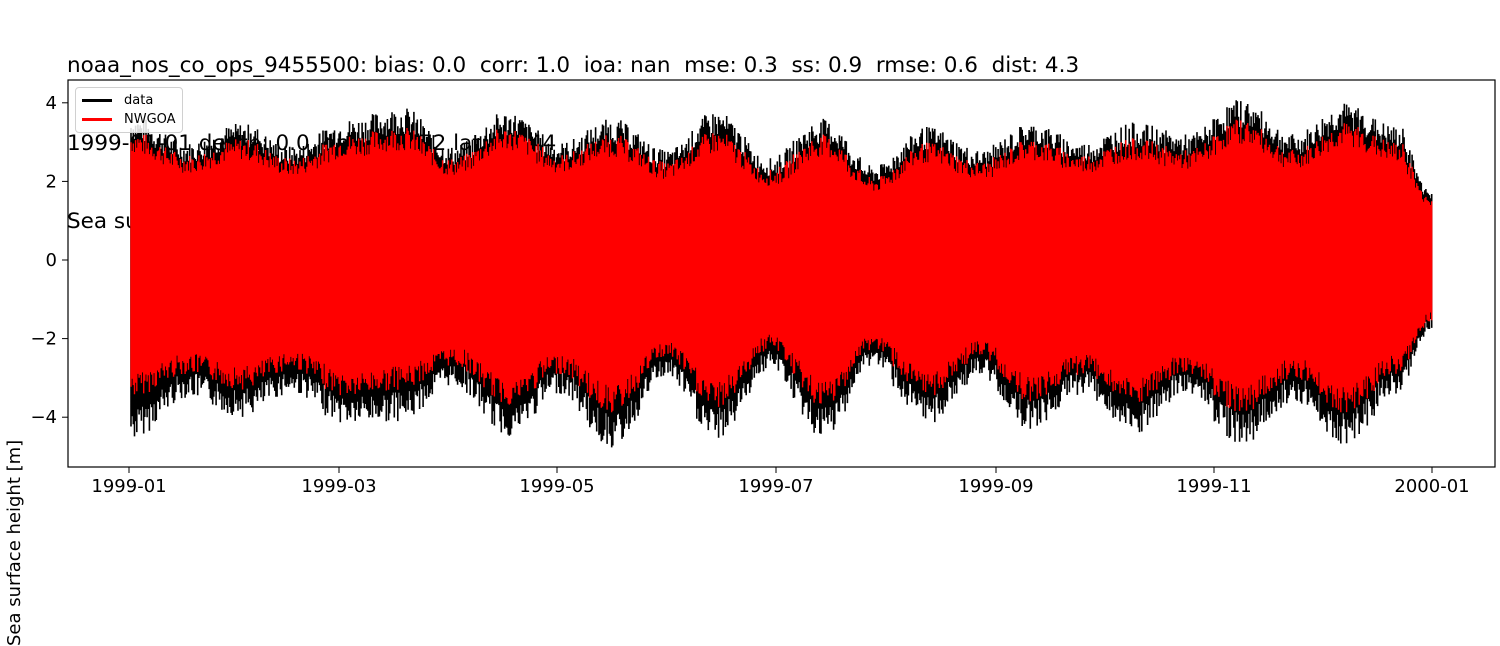  Describe the element at coordinates (51, 260) in the screenshot. I see `y-tick-label: 0` at that location.